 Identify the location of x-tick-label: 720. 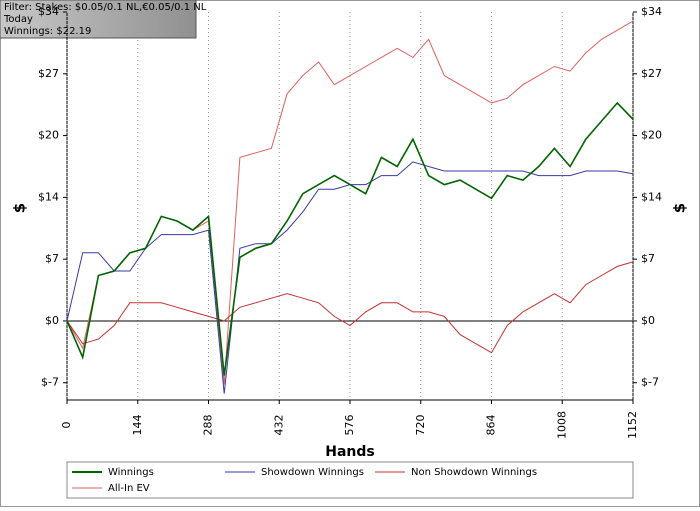
(420, 425).